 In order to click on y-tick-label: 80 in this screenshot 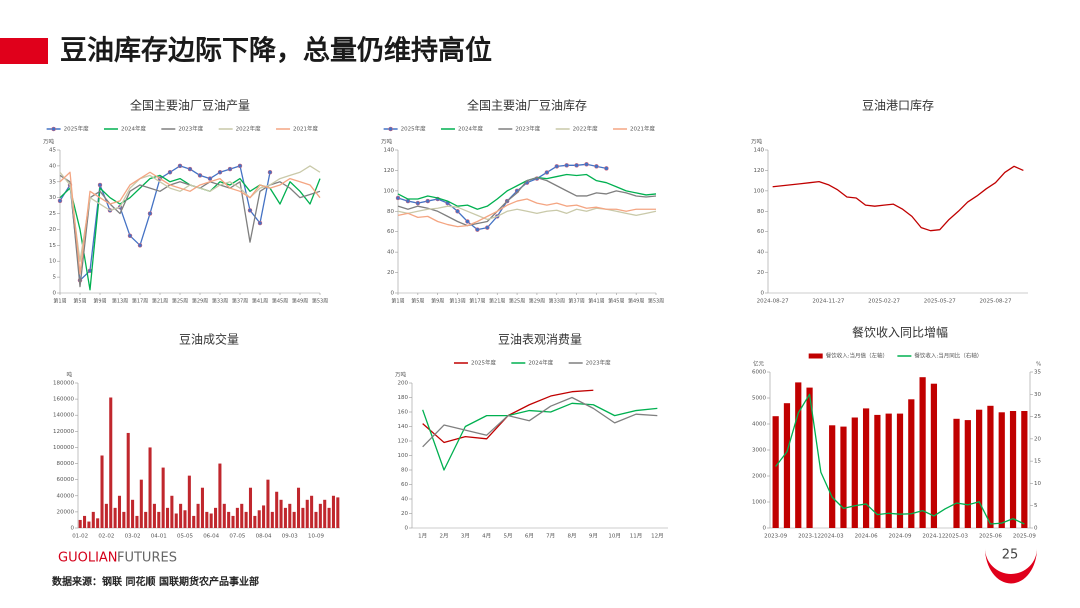, I will do `click(390, 212)`.